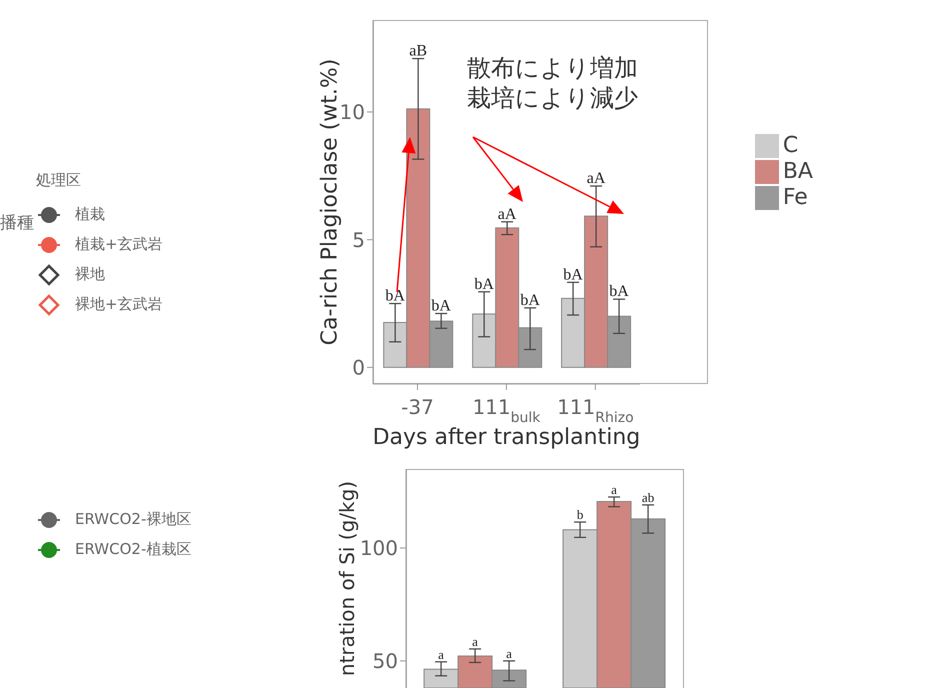 The height and width of the screenshot is (688, 925). Describe the element at coordinates (90, 214) in the screenshot. I see `text: 植栽` at that location.